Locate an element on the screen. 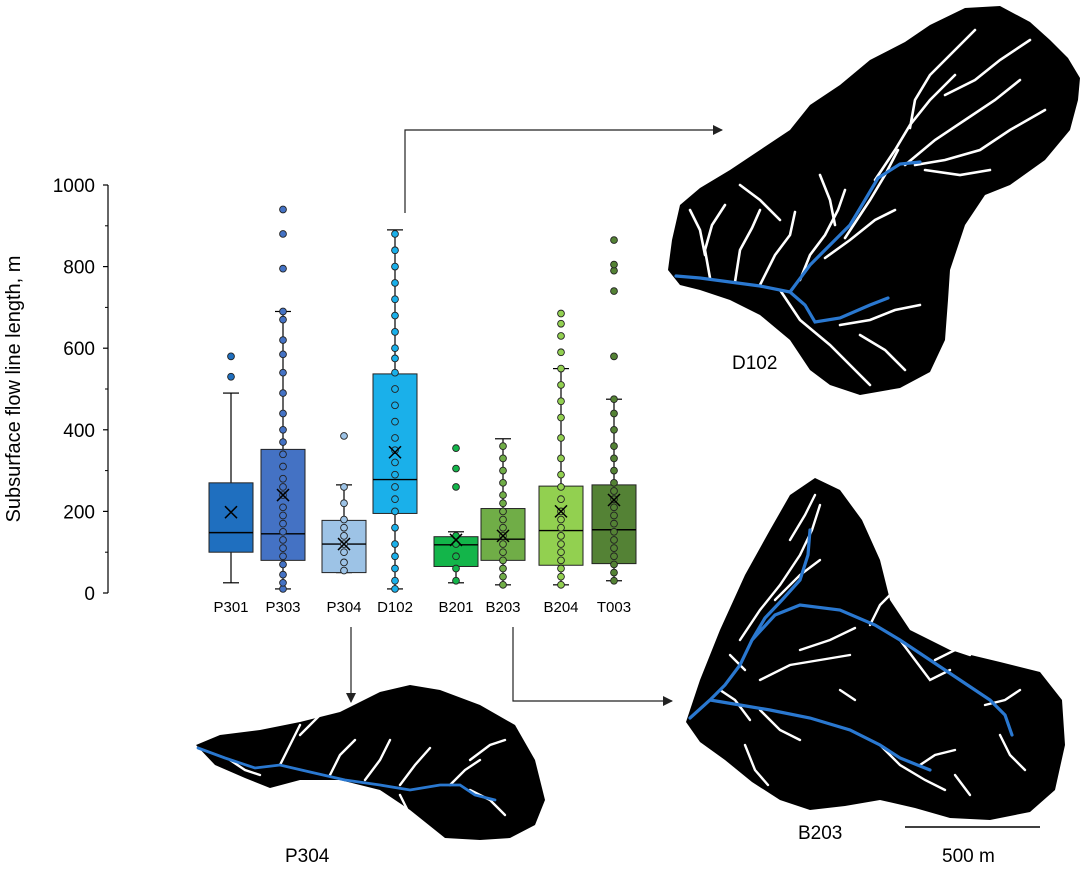  y-ticks: 0 200 400 600 800 1000 is located at coordinates (80, 390).